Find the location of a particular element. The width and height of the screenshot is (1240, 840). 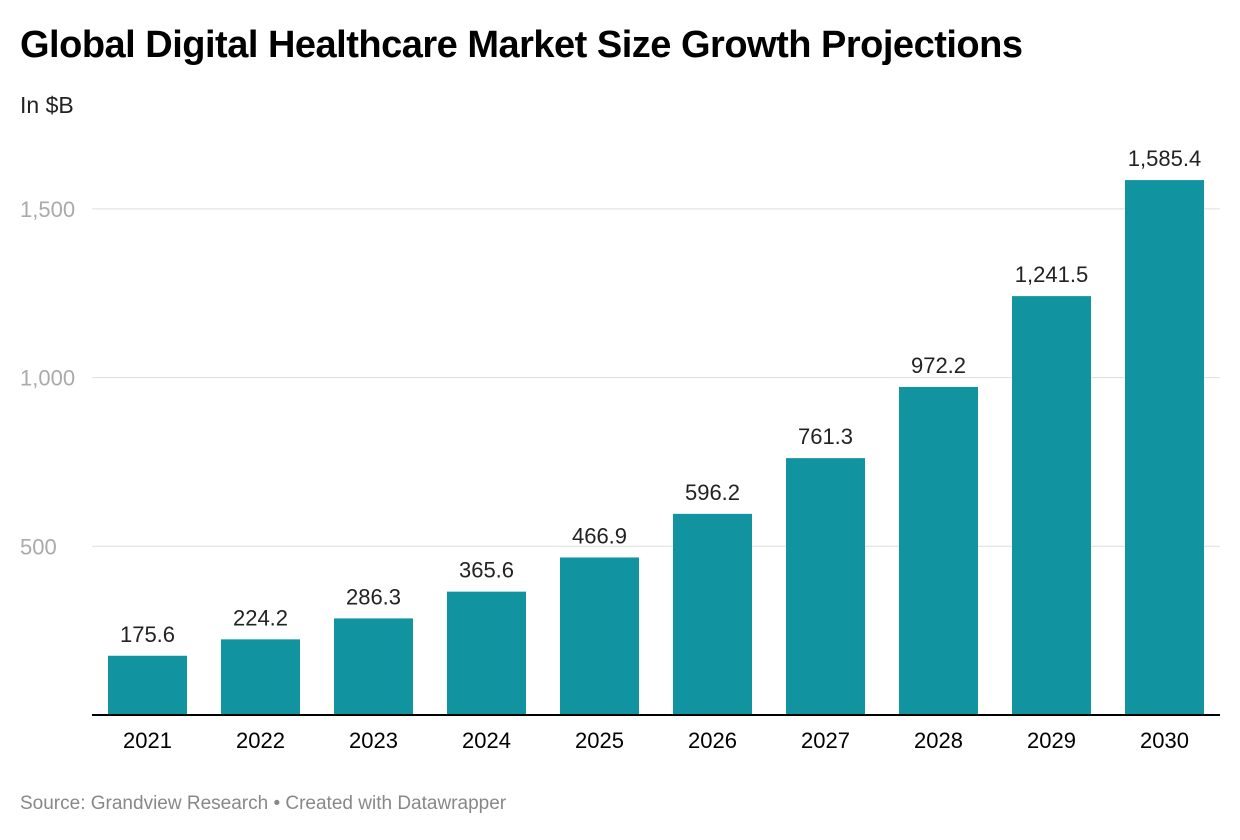

x-tick-label: 2023 is located at coordinates (373, 740).